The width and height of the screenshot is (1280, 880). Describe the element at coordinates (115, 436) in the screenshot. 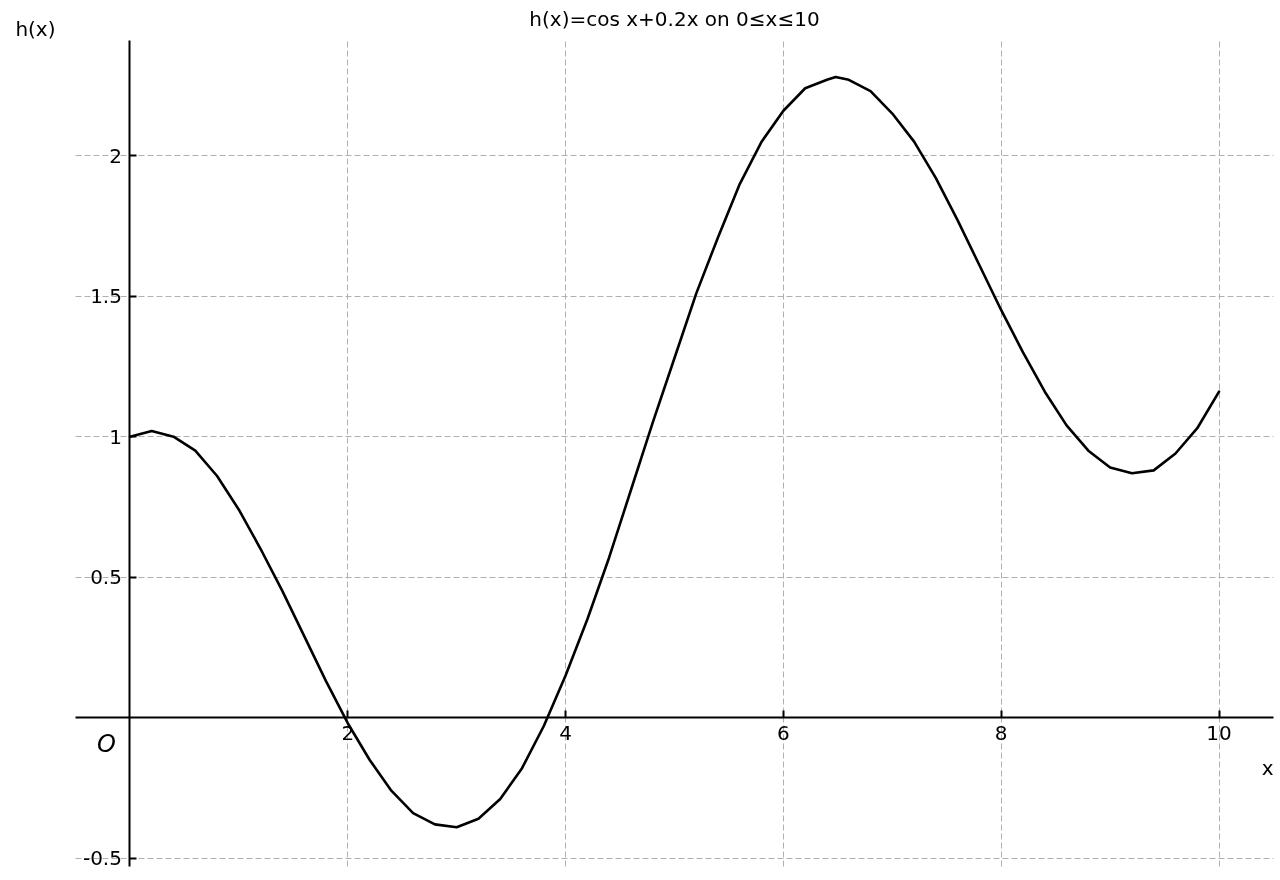

I see `y-tick-label: 1` at that location.